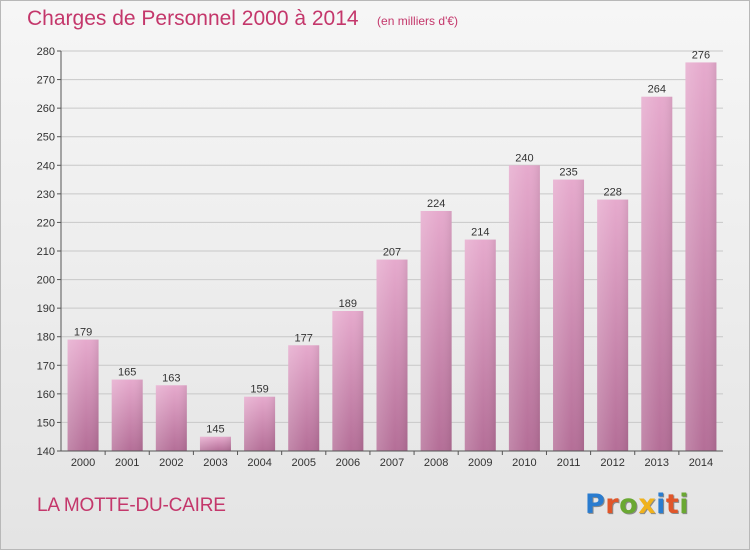  What do you see at coordinates (524, 158) in the screenshot?
I see `data-label: 240` at bounding box center [524, 158].